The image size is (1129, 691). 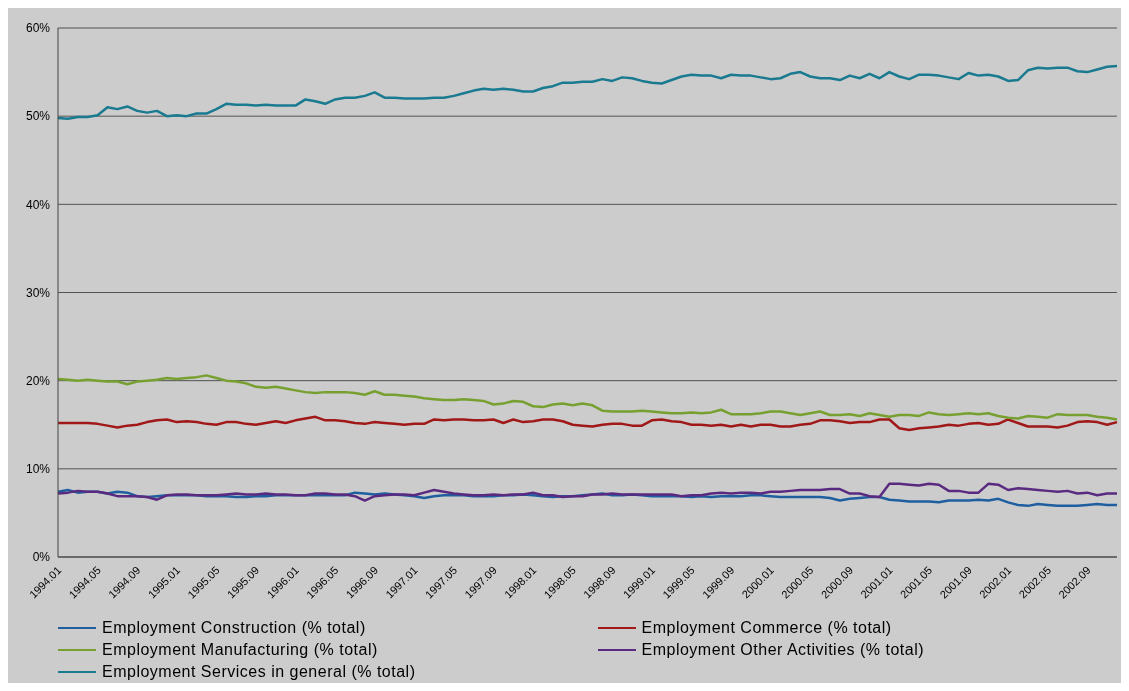 What do you see at coordinates (38, 292) in the screenshot?
I see `y-tick-label: 30%` at bounding box center [38, 292].